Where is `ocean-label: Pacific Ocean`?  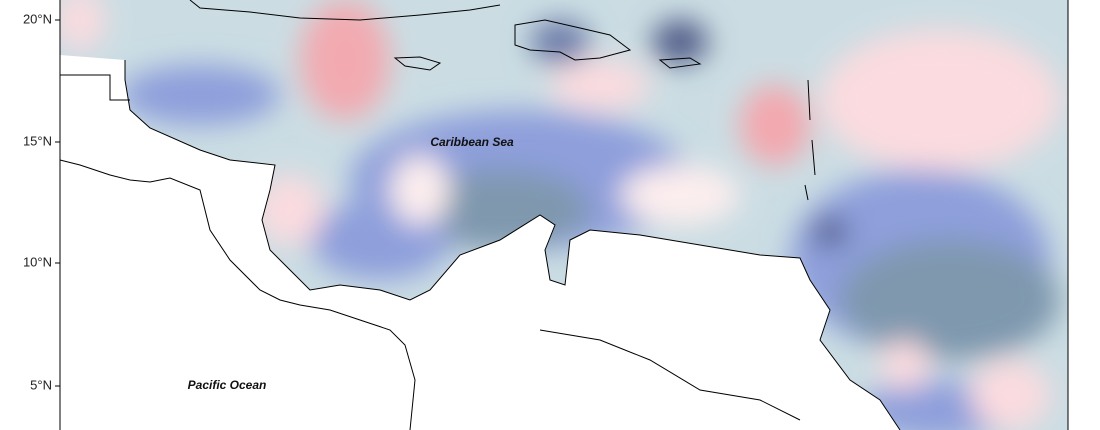 ocean-label: Pacific Ocean is located at coordinates (227, 385).